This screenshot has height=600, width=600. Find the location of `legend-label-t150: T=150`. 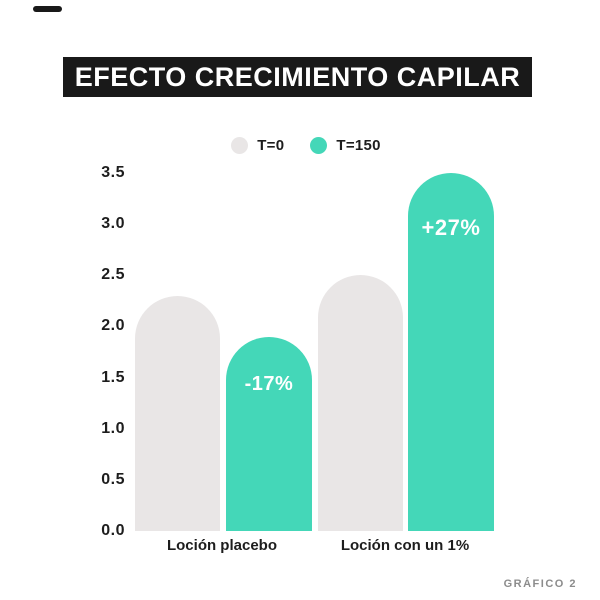

legend-label-t150: T=150 is located at coordinates (358, 145).